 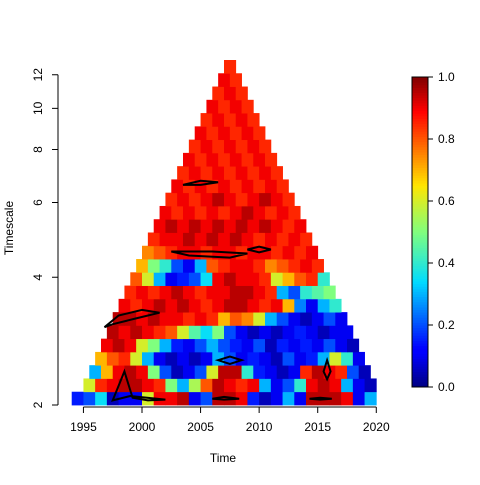 I want to click on x-tick-label: 2010, so click(x=259, y=427).